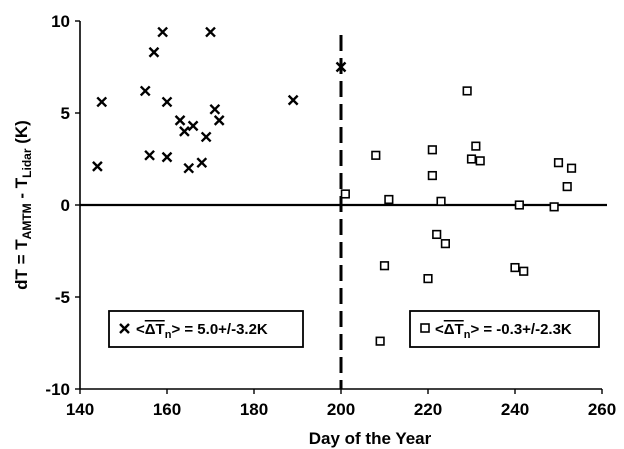  I want to click on x-tick-label: 160, so click(167, 409).